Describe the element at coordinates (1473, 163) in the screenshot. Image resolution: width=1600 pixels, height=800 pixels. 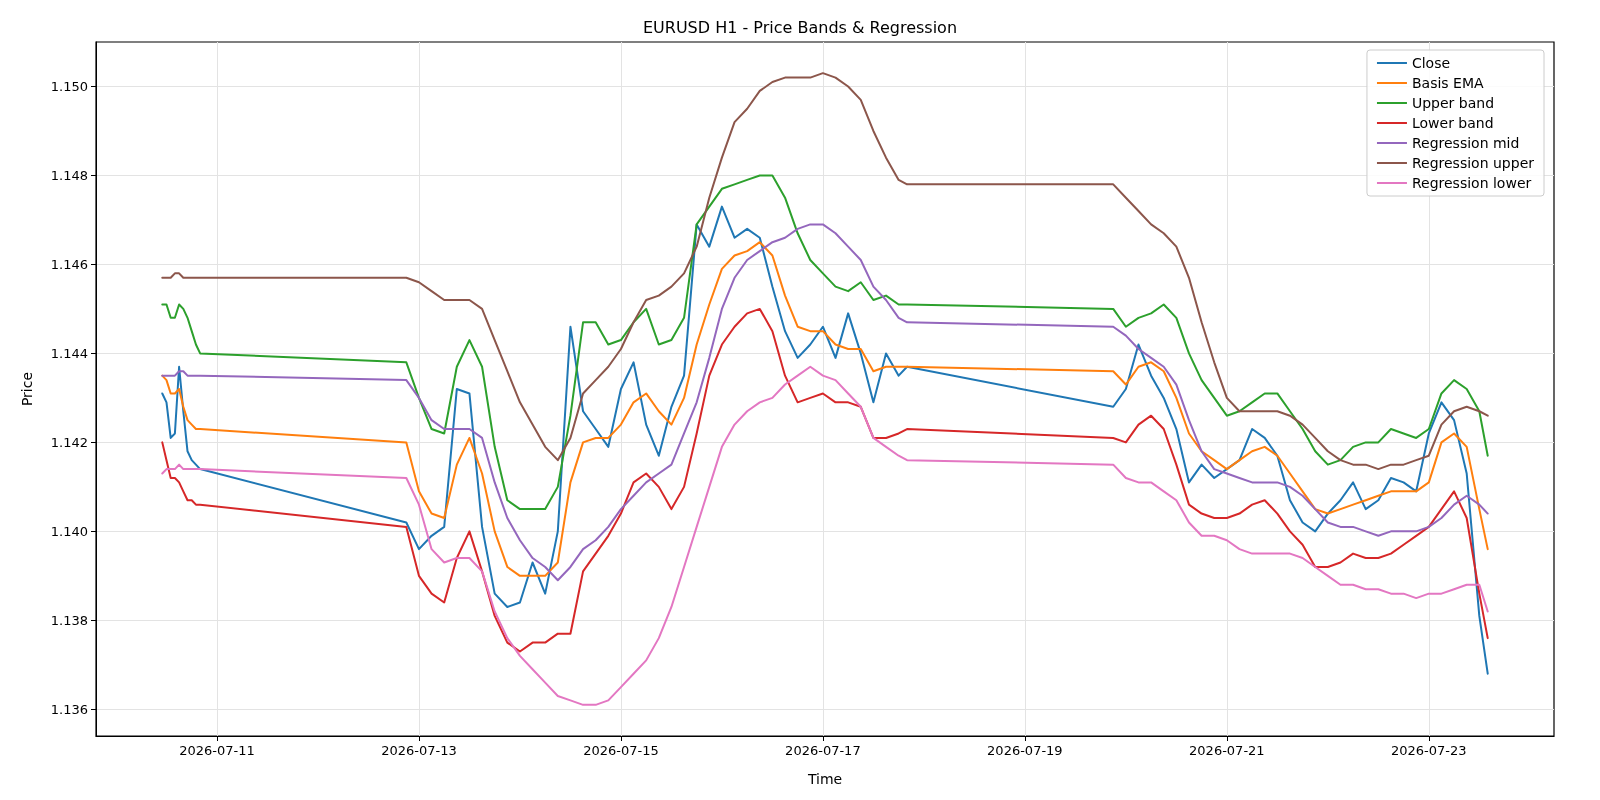
I see `legend-label: Regression upper` at that location.